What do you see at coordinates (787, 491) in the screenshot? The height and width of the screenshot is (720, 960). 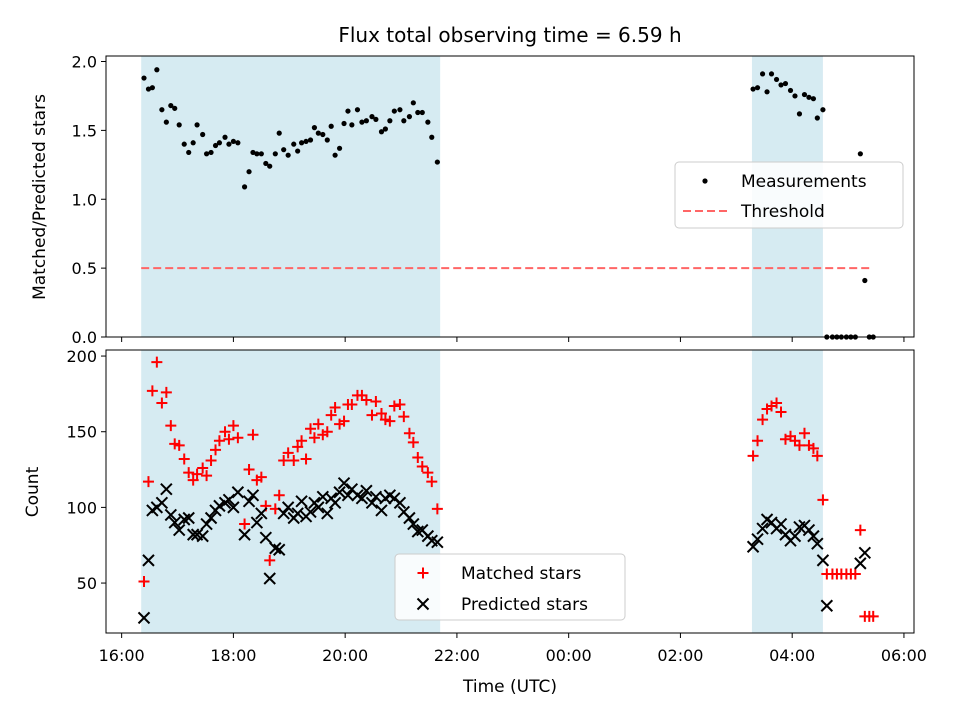 I see `observing-window-band` at bounding box center [787, 491].